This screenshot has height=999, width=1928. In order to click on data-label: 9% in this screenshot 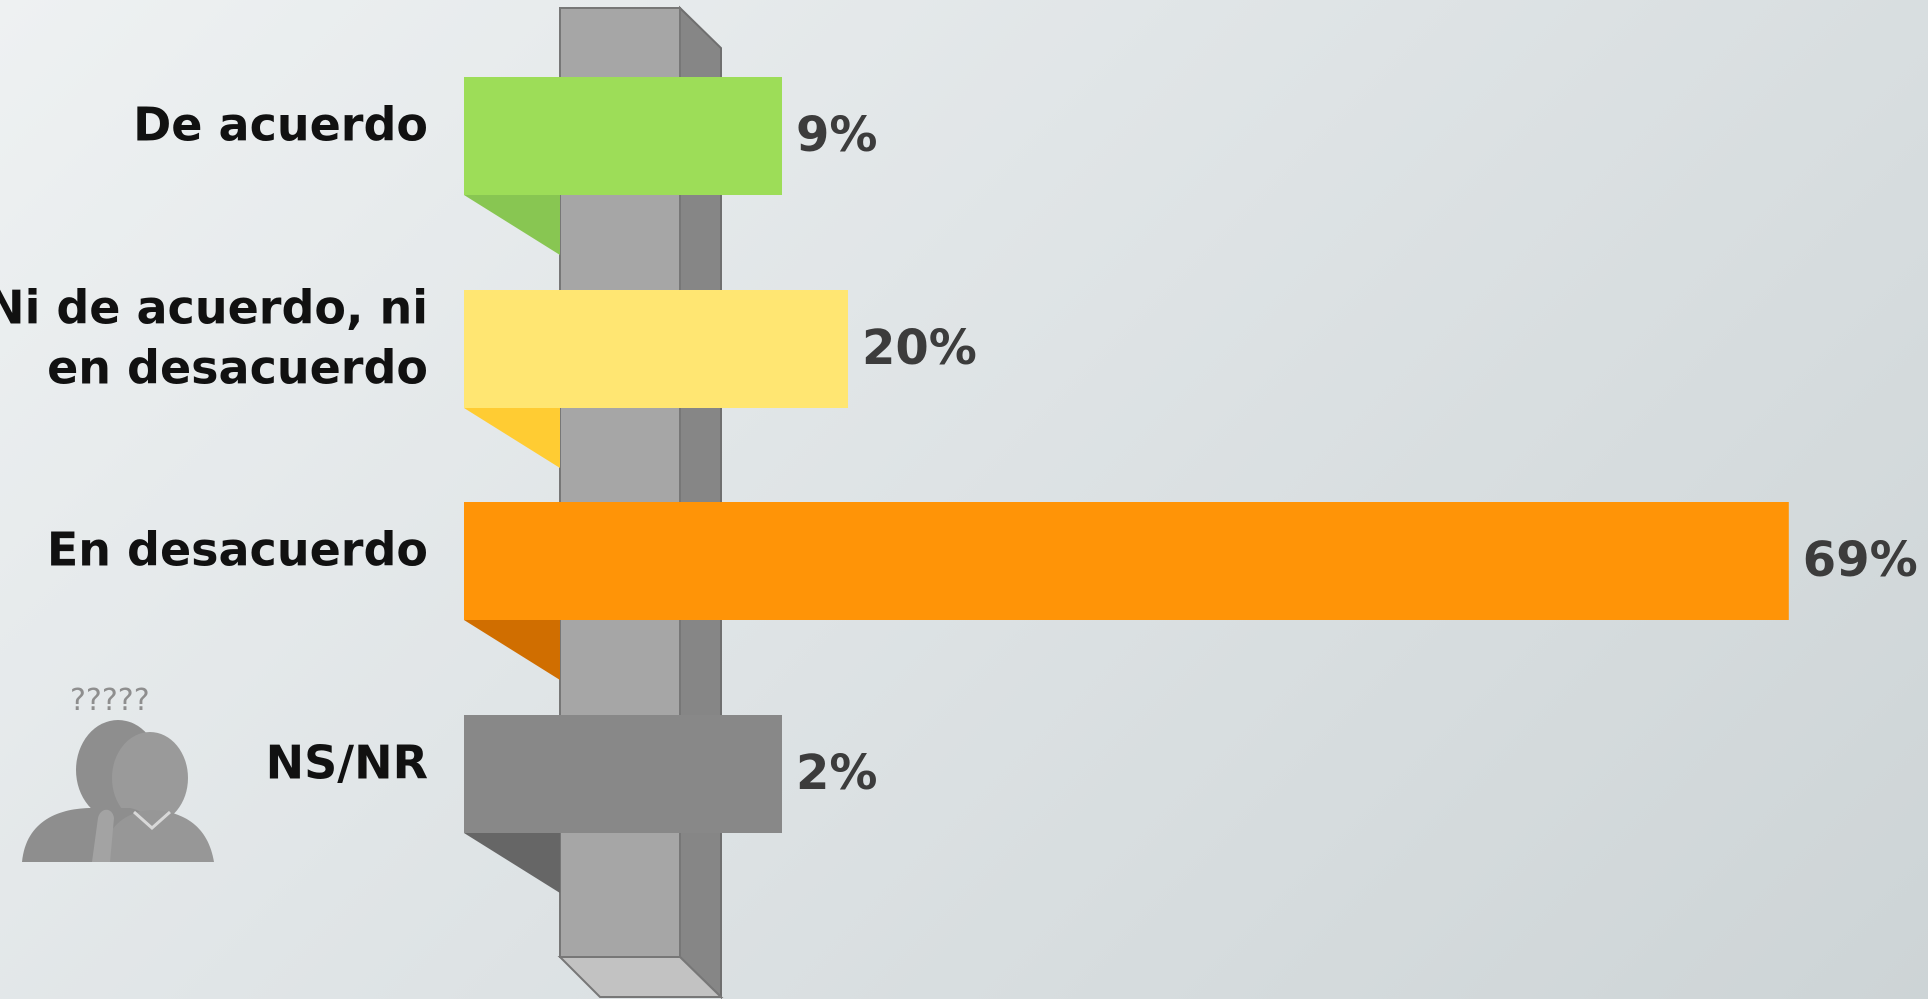, I will do `click(837, 135)`.